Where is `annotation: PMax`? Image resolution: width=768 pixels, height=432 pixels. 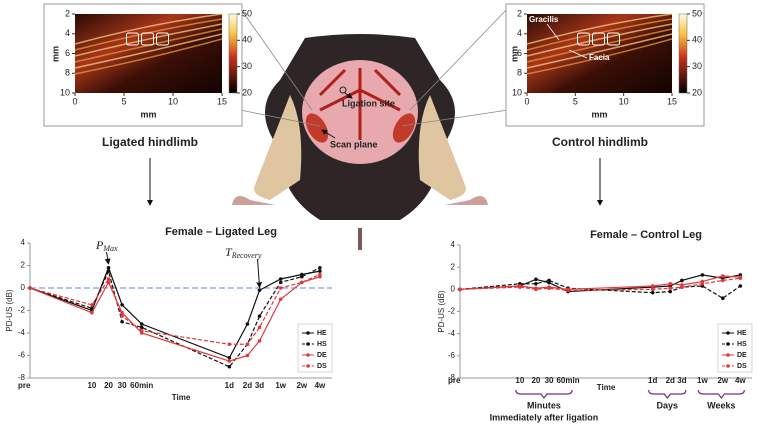 annotation: PMax is located at coordinates (106, 245).